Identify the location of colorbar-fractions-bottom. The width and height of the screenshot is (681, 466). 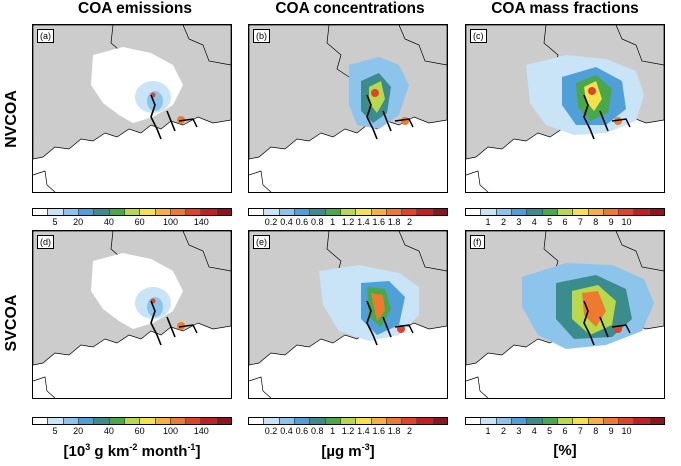
(565, 421).